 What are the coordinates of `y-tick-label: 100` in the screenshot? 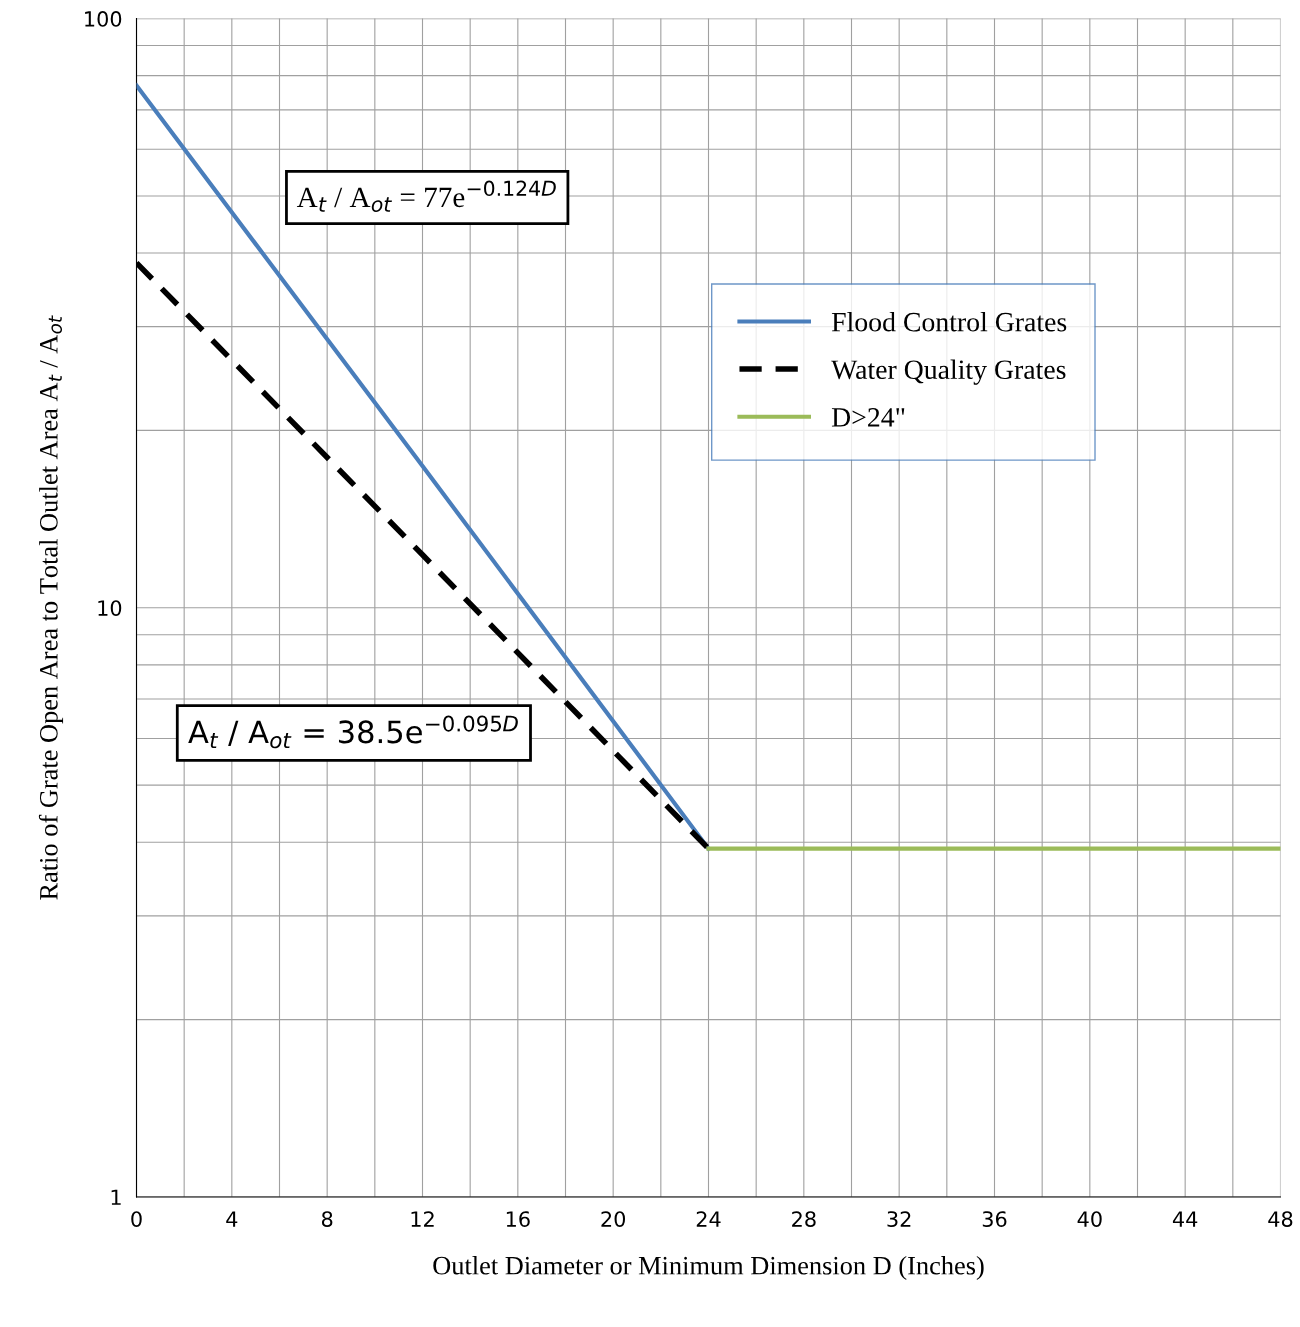 It's located at (103, 19).